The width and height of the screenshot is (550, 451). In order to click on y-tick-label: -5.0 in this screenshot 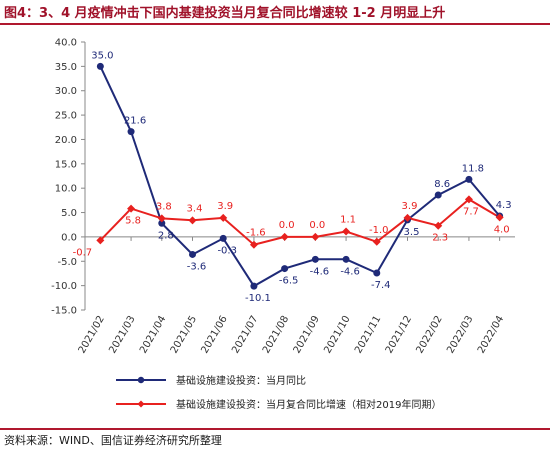, I will do `click(67, 262)`.